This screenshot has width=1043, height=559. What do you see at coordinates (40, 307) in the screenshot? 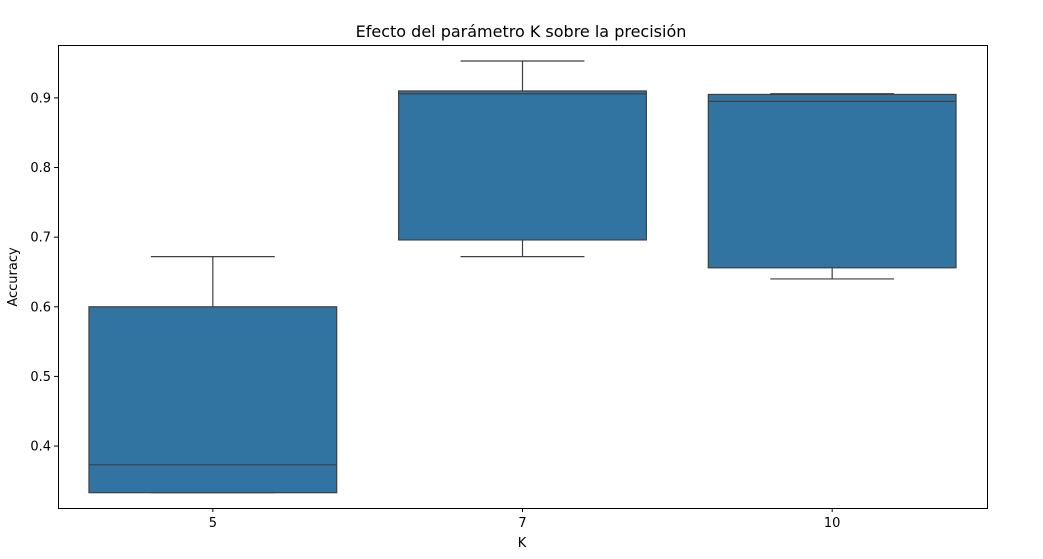
I see `y-tick-label: 0.6` at bounding box center [40, 307].